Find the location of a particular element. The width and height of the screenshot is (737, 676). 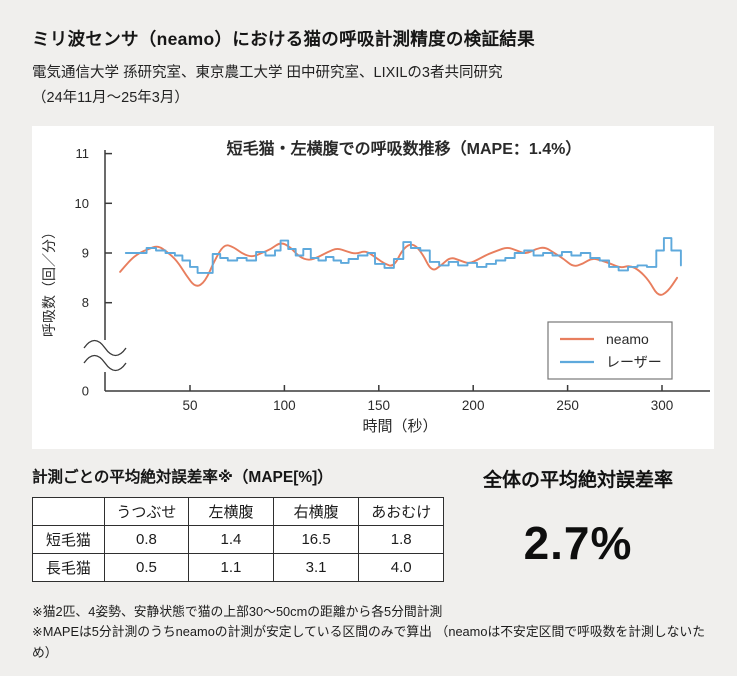

overall-mape-block: 全体の平均絶対誤差率 2.7% is located at coordinates (578, 517).